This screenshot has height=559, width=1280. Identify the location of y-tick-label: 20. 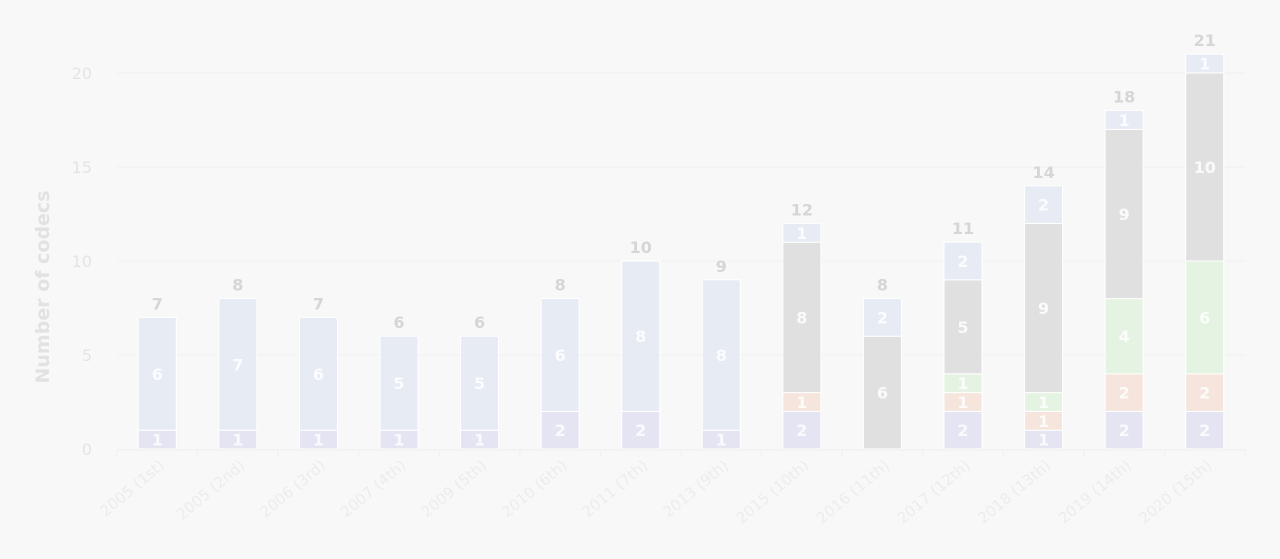
(82, 73).